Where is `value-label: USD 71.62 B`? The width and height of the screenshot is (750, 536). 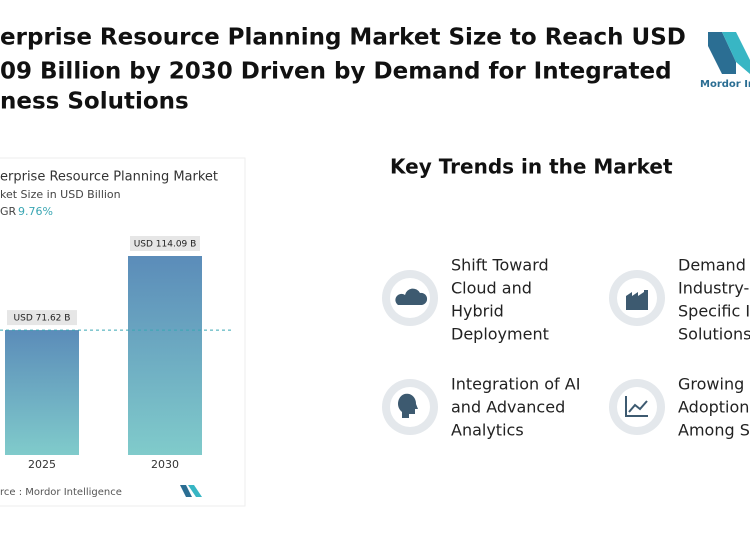 value-label: USD 71.62 B is located at coordinates (42, 319).